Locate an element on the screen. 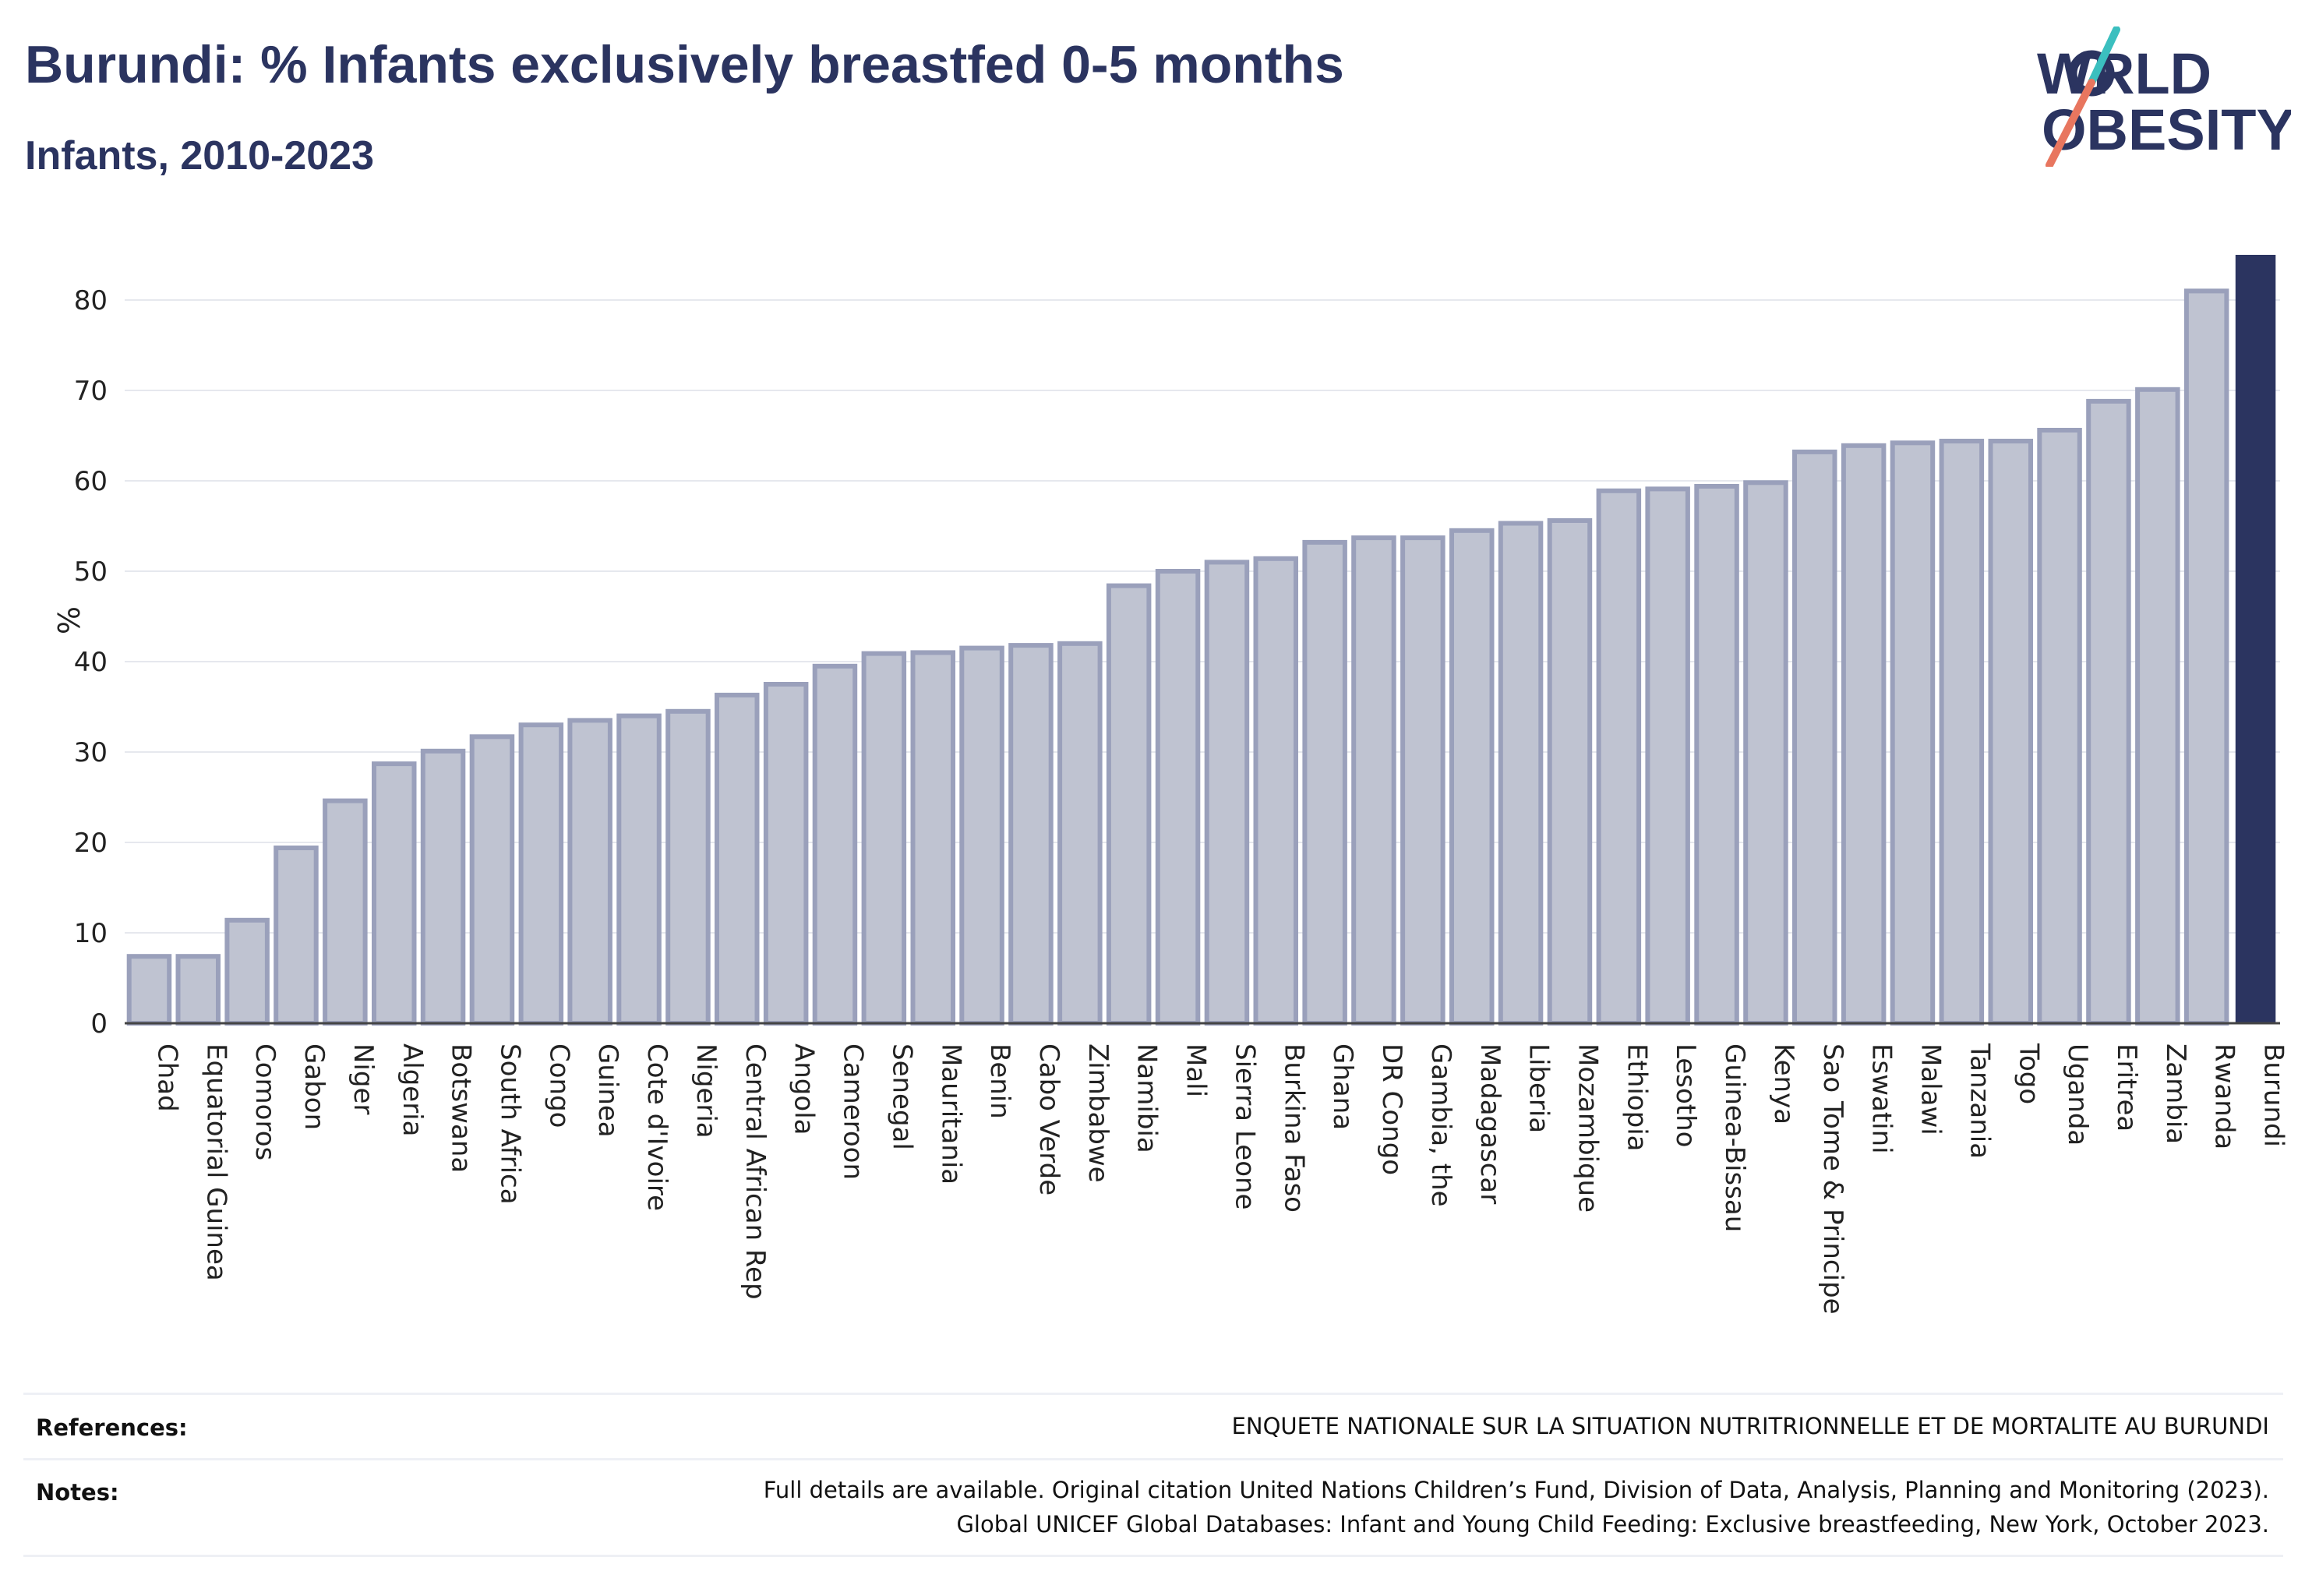 This screenshot has width=2305, height=1596. x-tick-label: Chad is located at coordinates (166, 1077).